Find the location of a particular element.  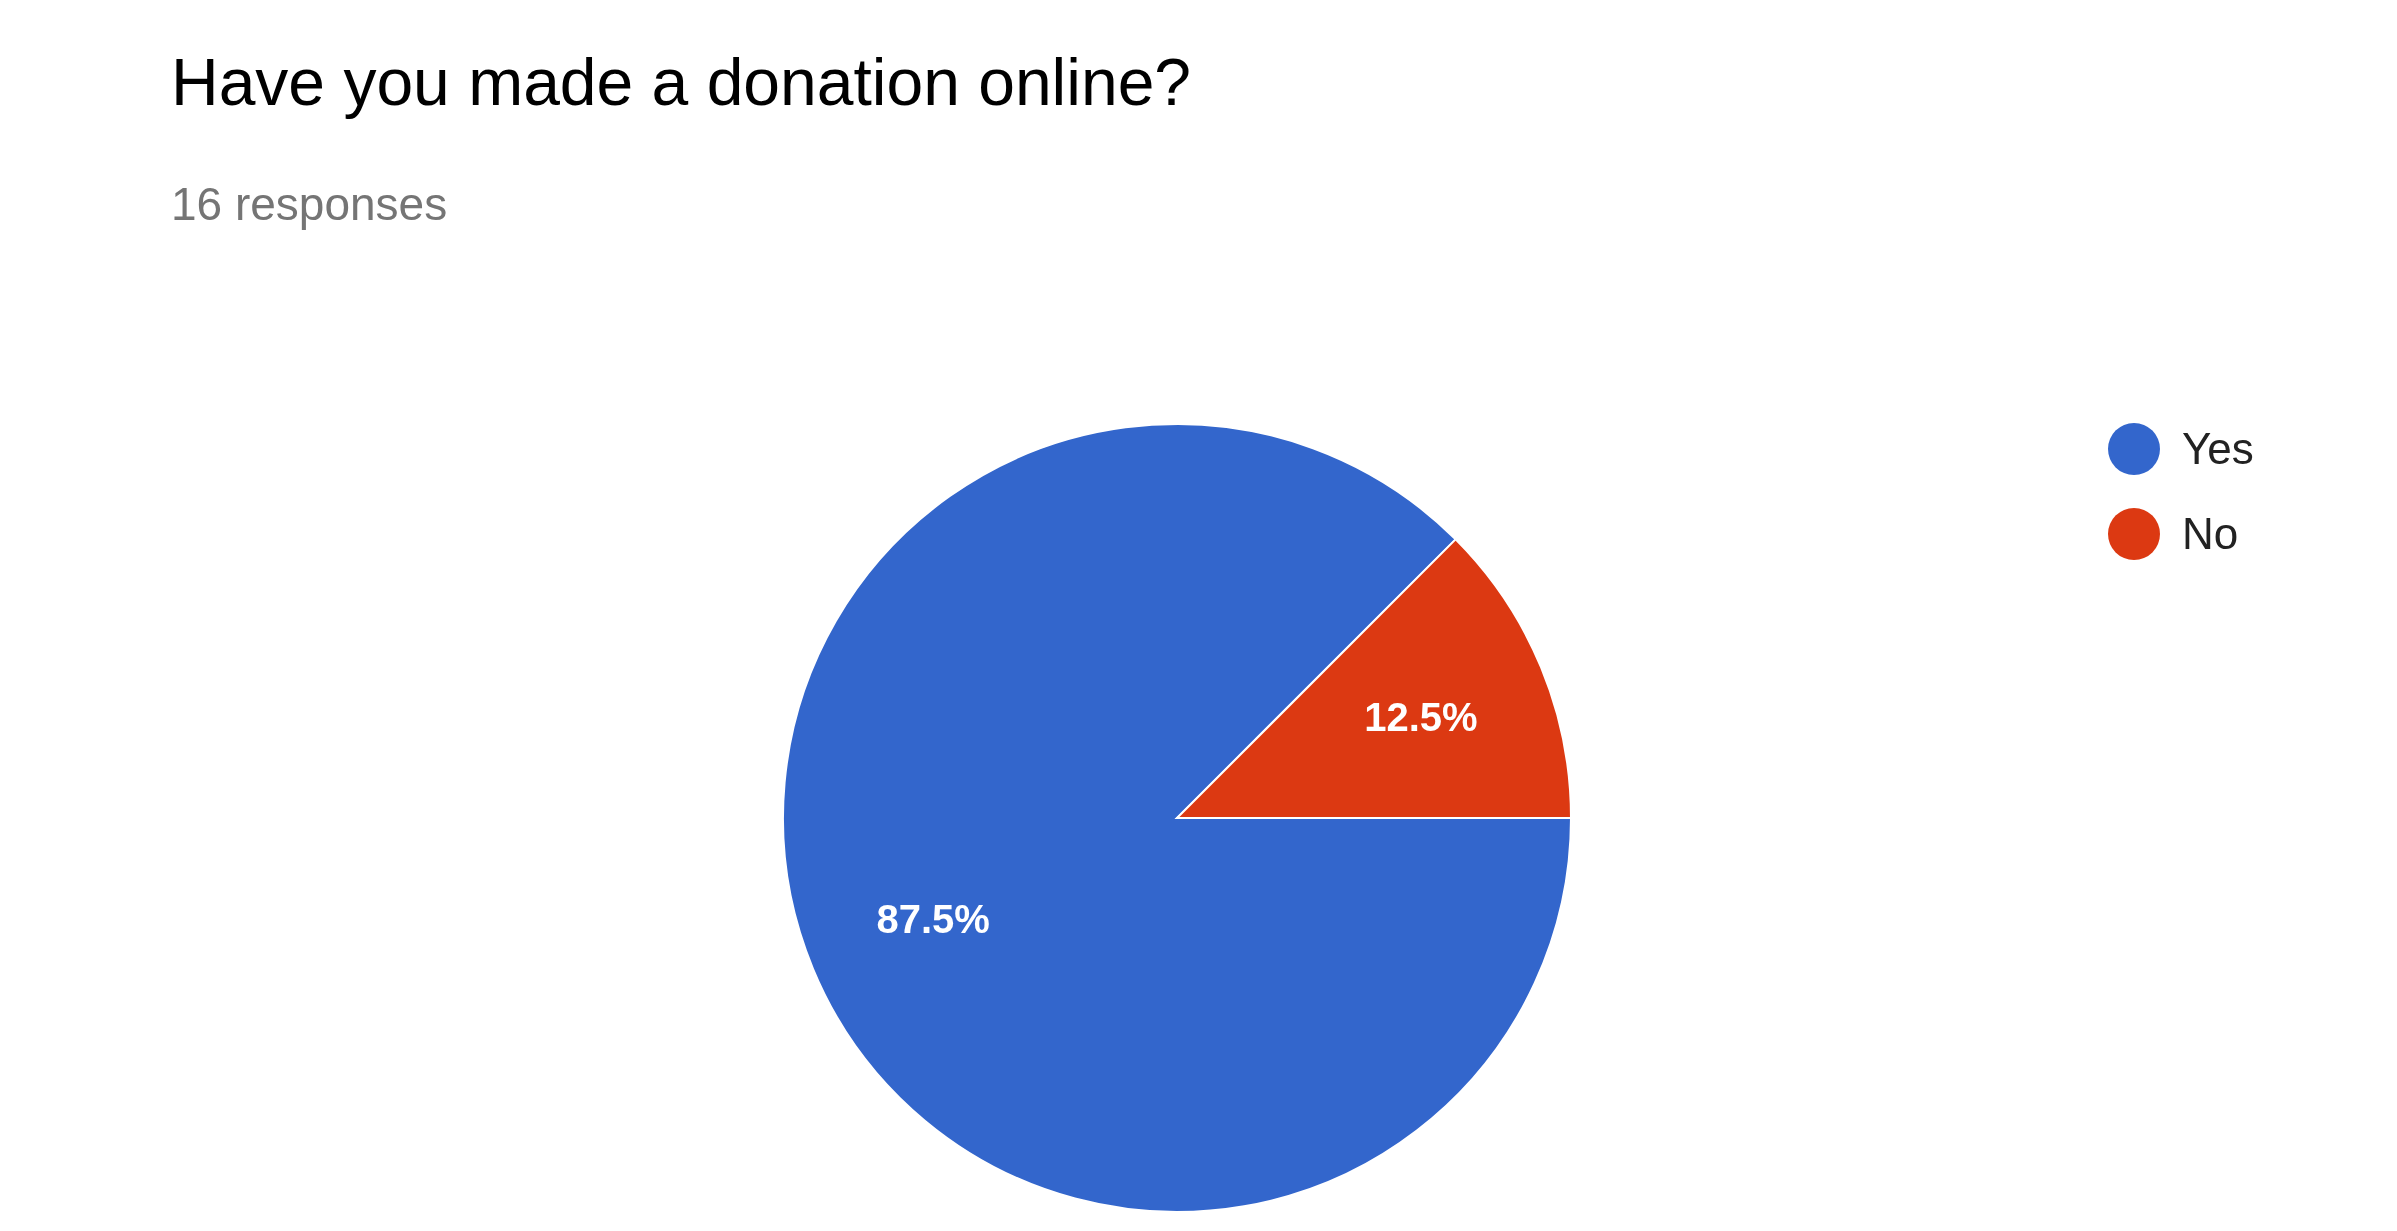

legend-label: Yes is located at coordinates (2218, 449).